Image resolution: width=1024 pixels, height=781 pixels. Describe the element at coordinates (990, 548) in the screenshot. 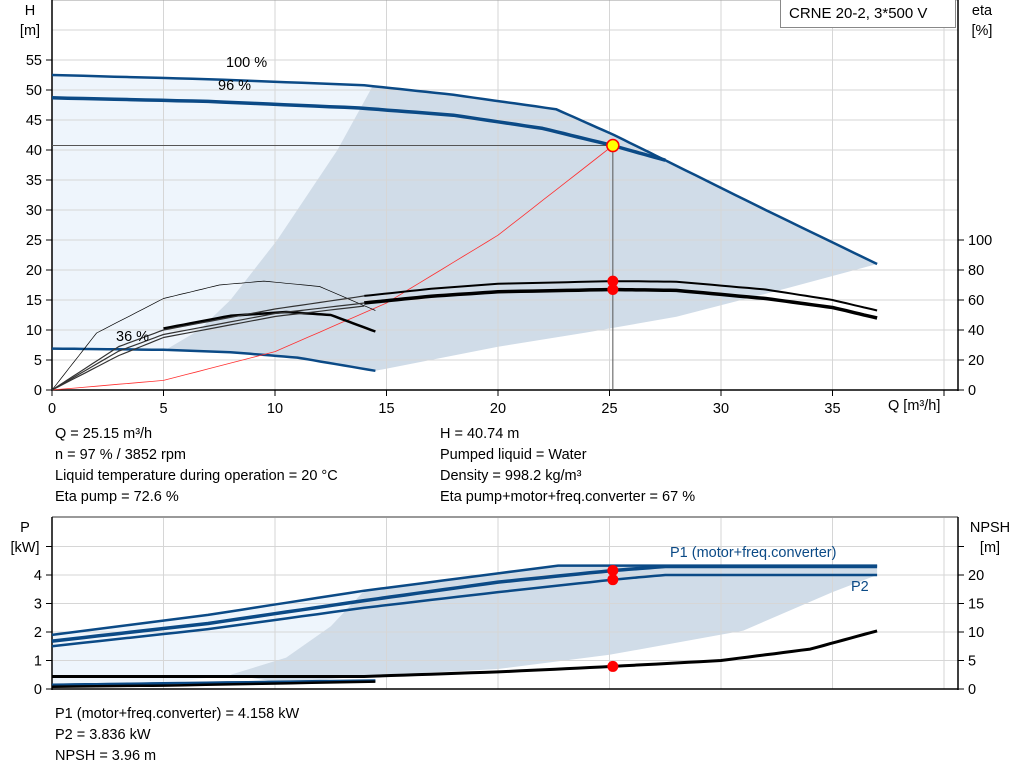

I see `y2-axis-label: [m]` at that location.